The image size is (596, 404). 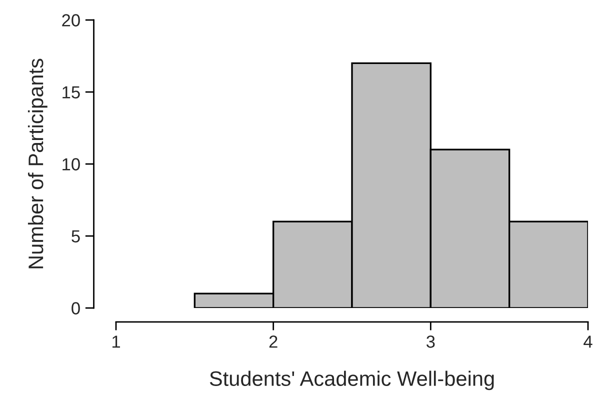 I want to click on y-tick-label: 15, so click(x=71, y=92).